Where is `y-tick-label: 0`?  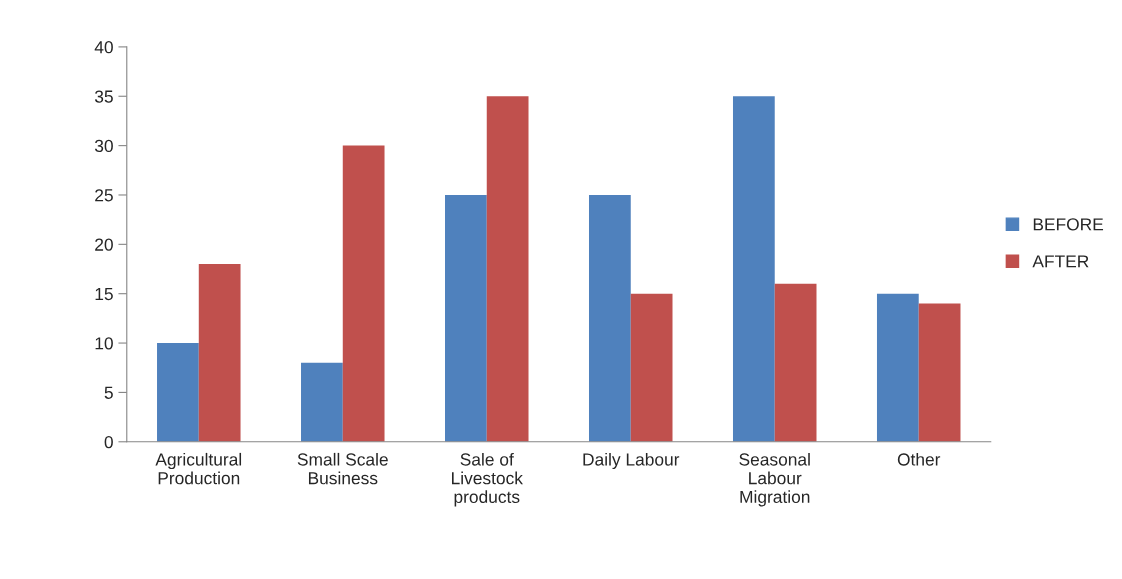 y-tick-label: 0 is located at coordinates (108, 442).